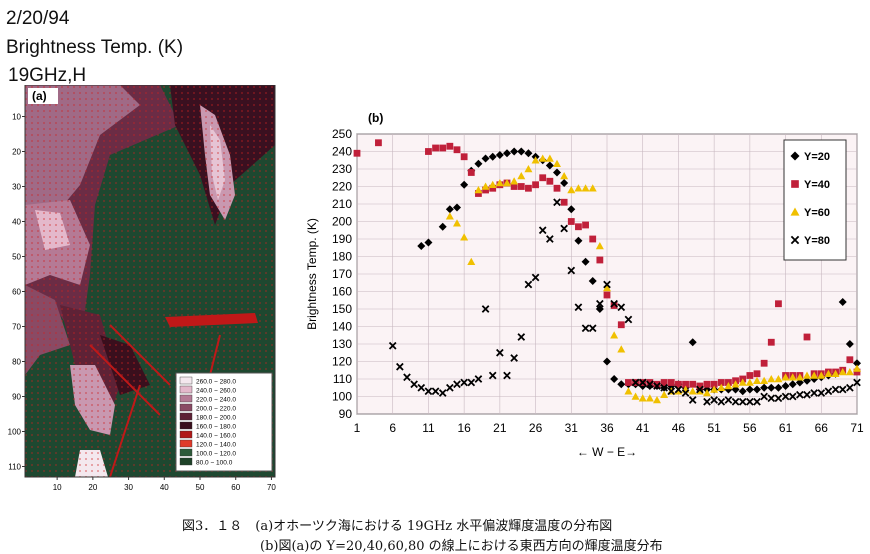 The height and width of the screenshot is (554, 870). What do you see at coordinates (216, 454) in the screenshot?
I see `heatmap-legend-label: 100.0 − 120.0` at bounding box center [216, 454].